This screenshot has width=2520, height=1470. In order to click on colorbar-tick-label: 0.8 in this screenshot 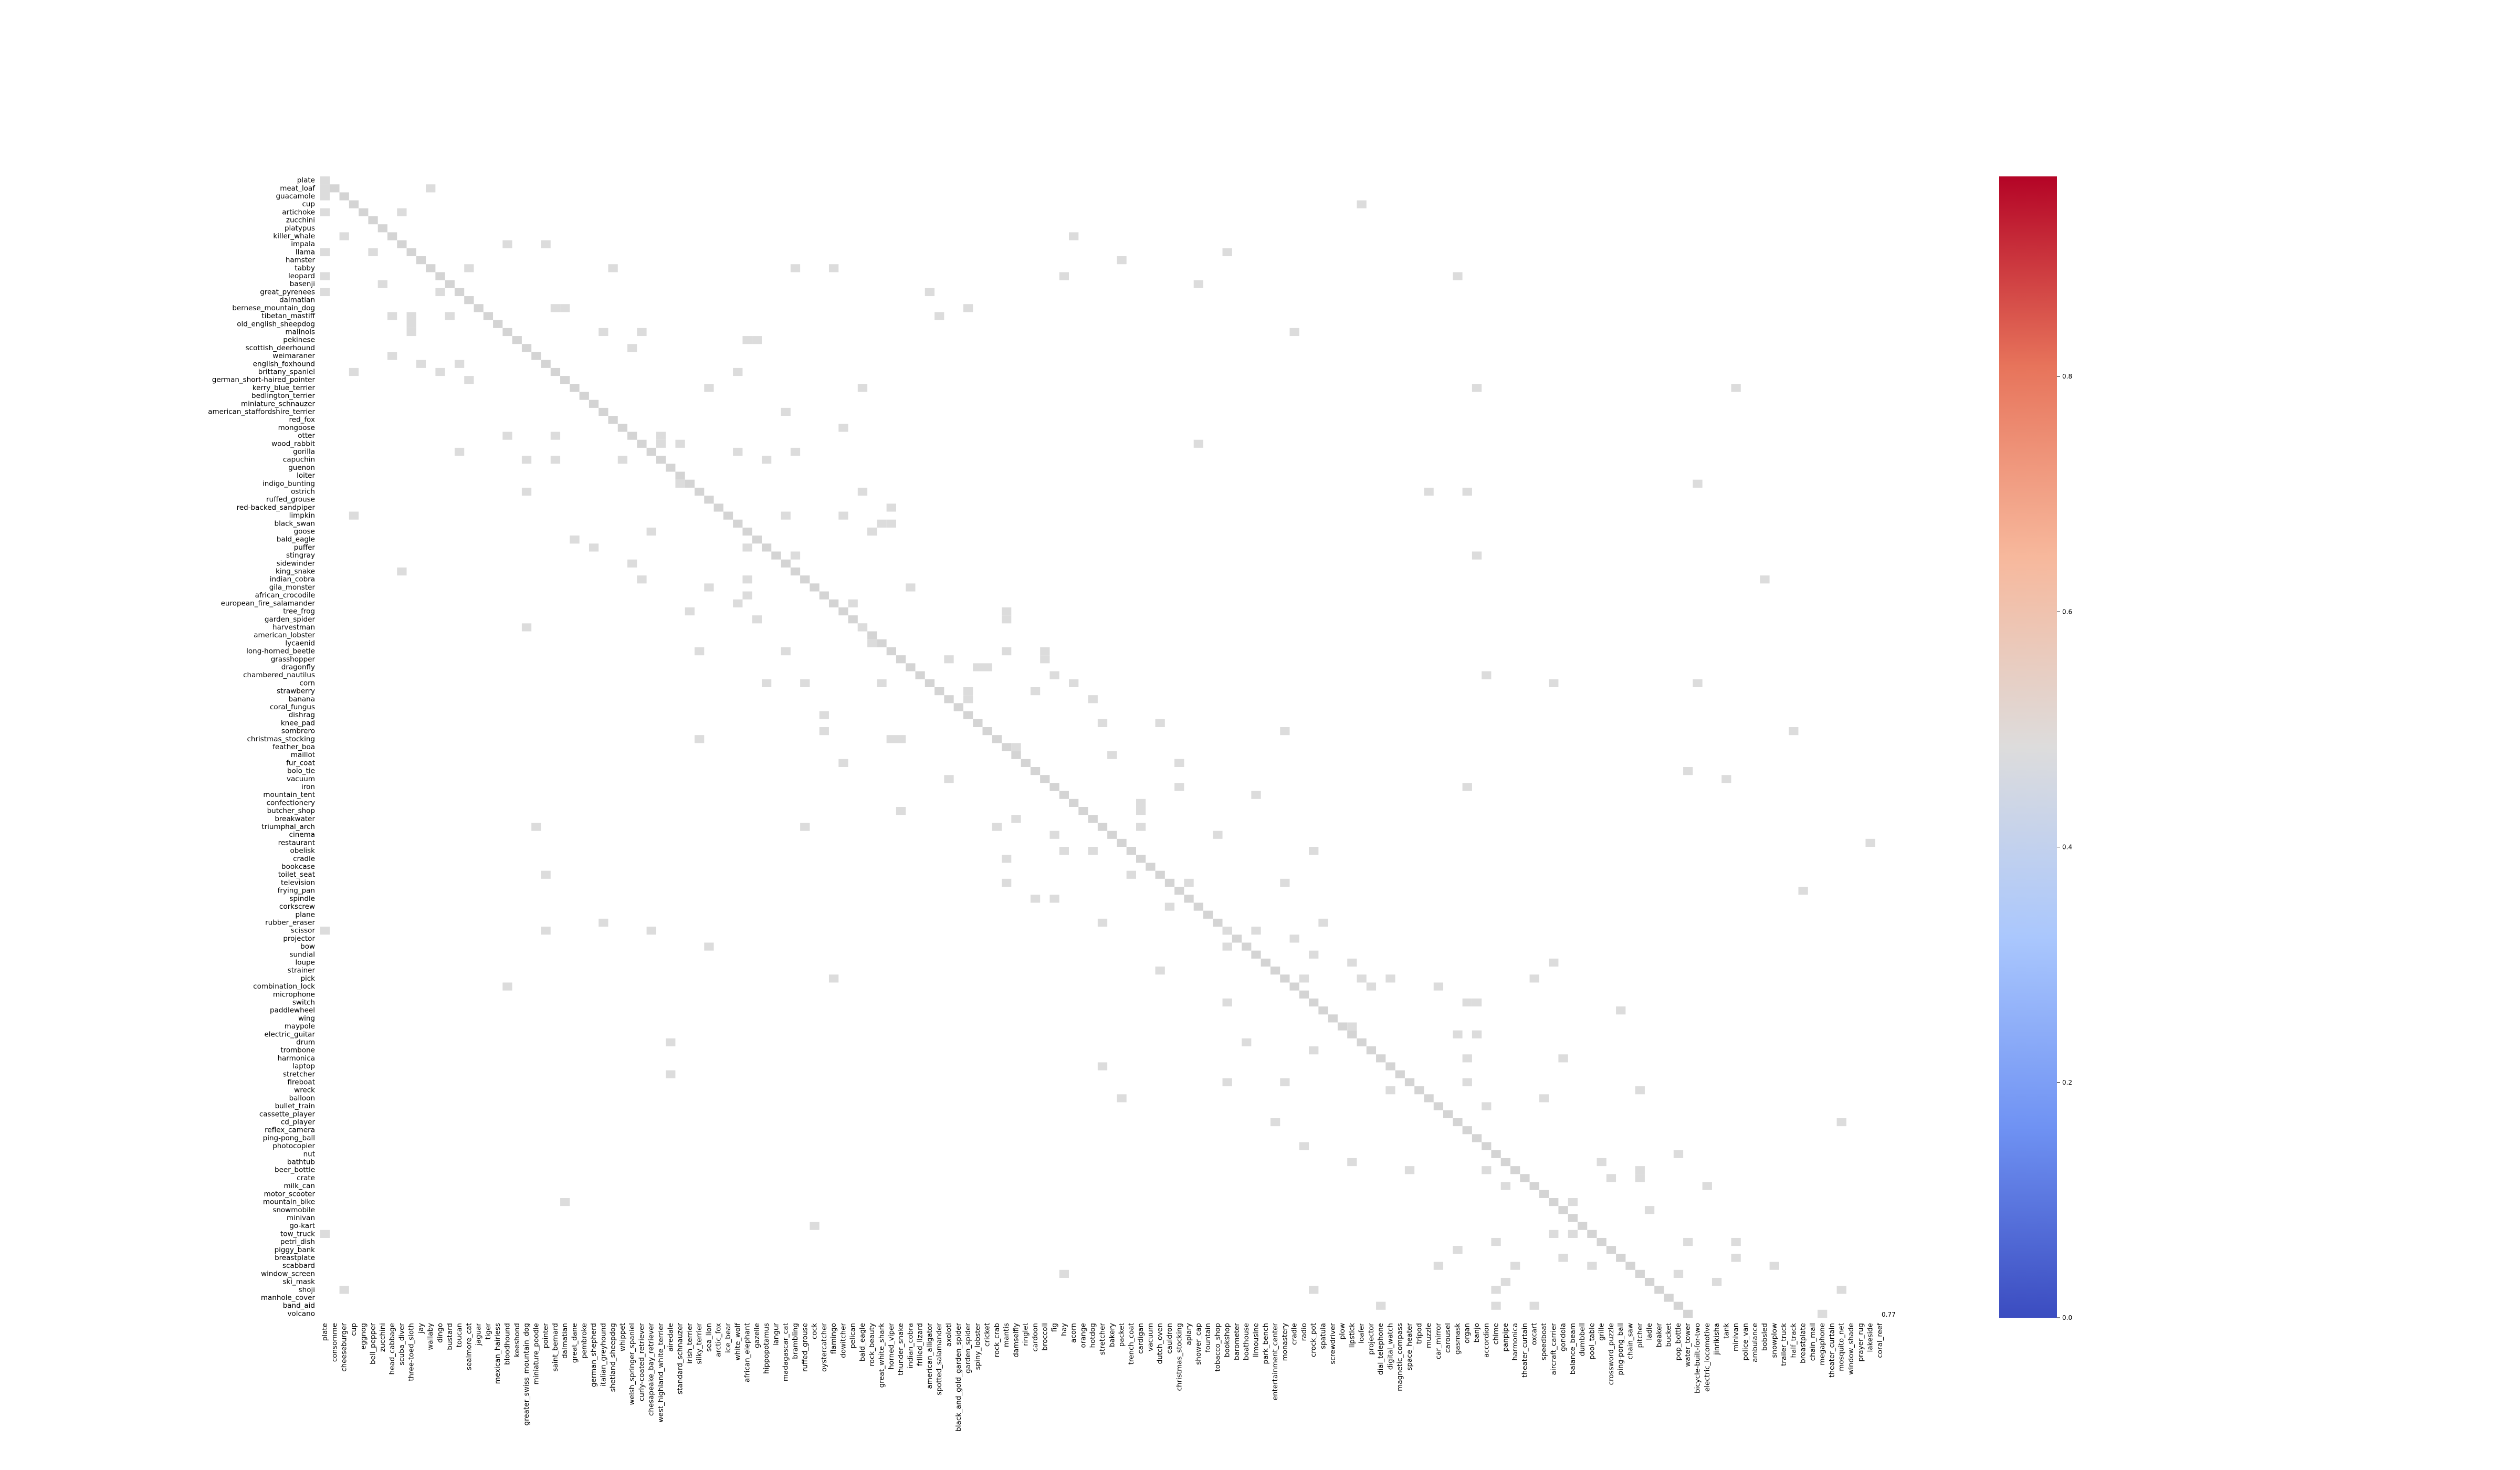, I will do `click(2067, 376)`.